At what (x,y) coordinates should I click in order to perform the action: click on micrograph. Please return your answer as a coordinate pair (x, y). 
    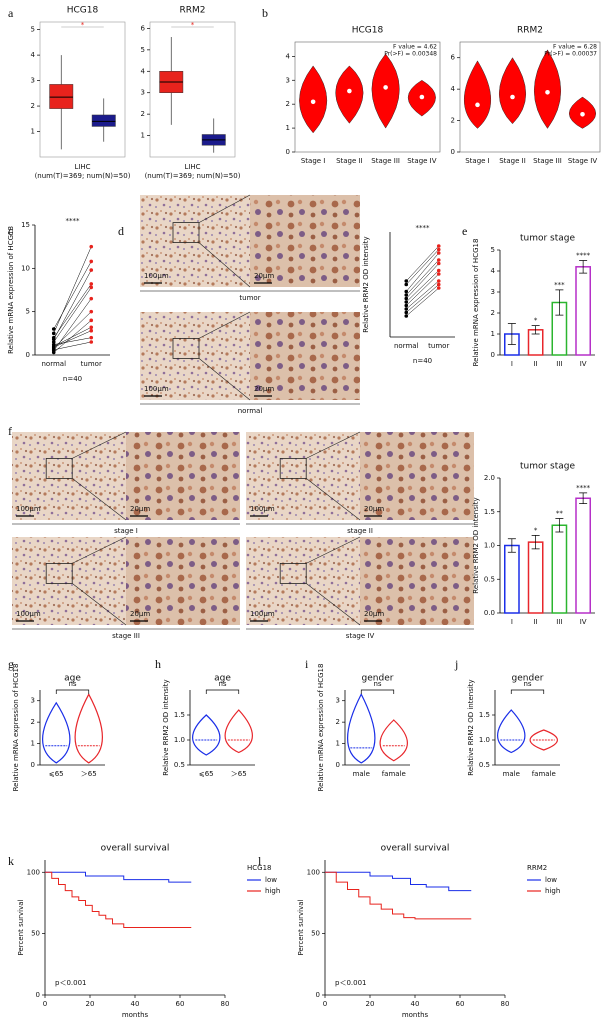
    Looking at the image, I should click on (195, 241).